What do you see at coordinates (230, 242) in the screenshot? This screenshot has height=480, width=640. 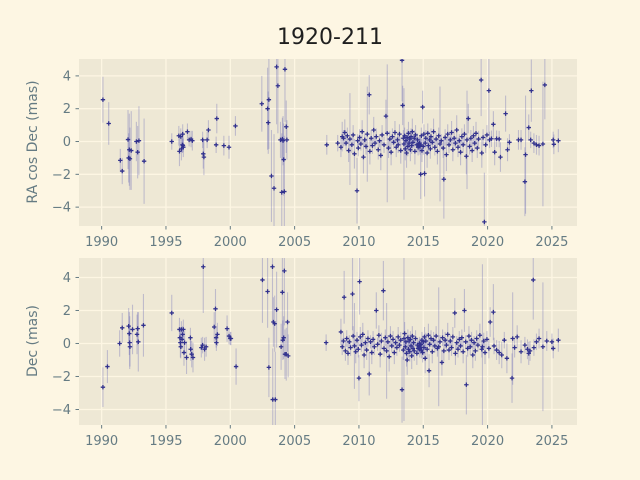 I see `x-tick-label: 2000` at bounding box center [230, 242].